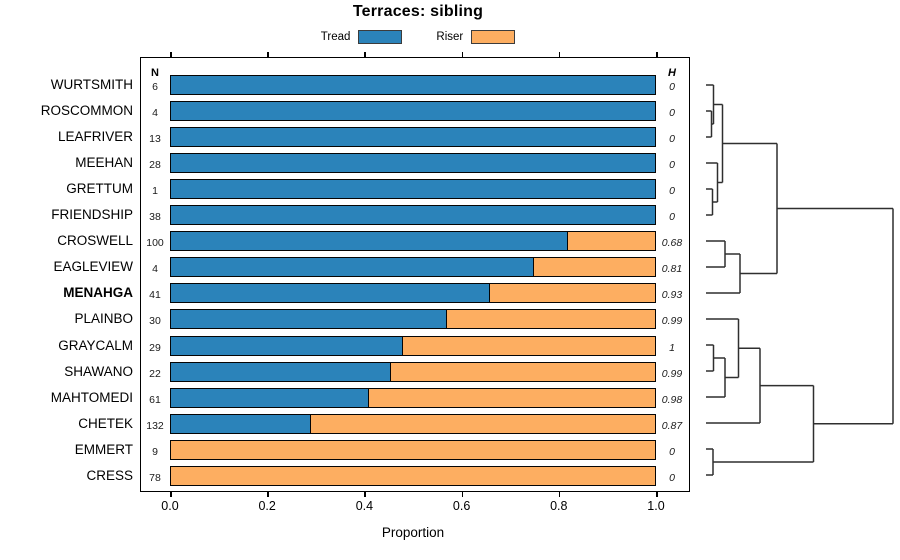 The height and width of the screenshot is (560, 900). I want to click on h-value: 0.93, so click(672, 295).